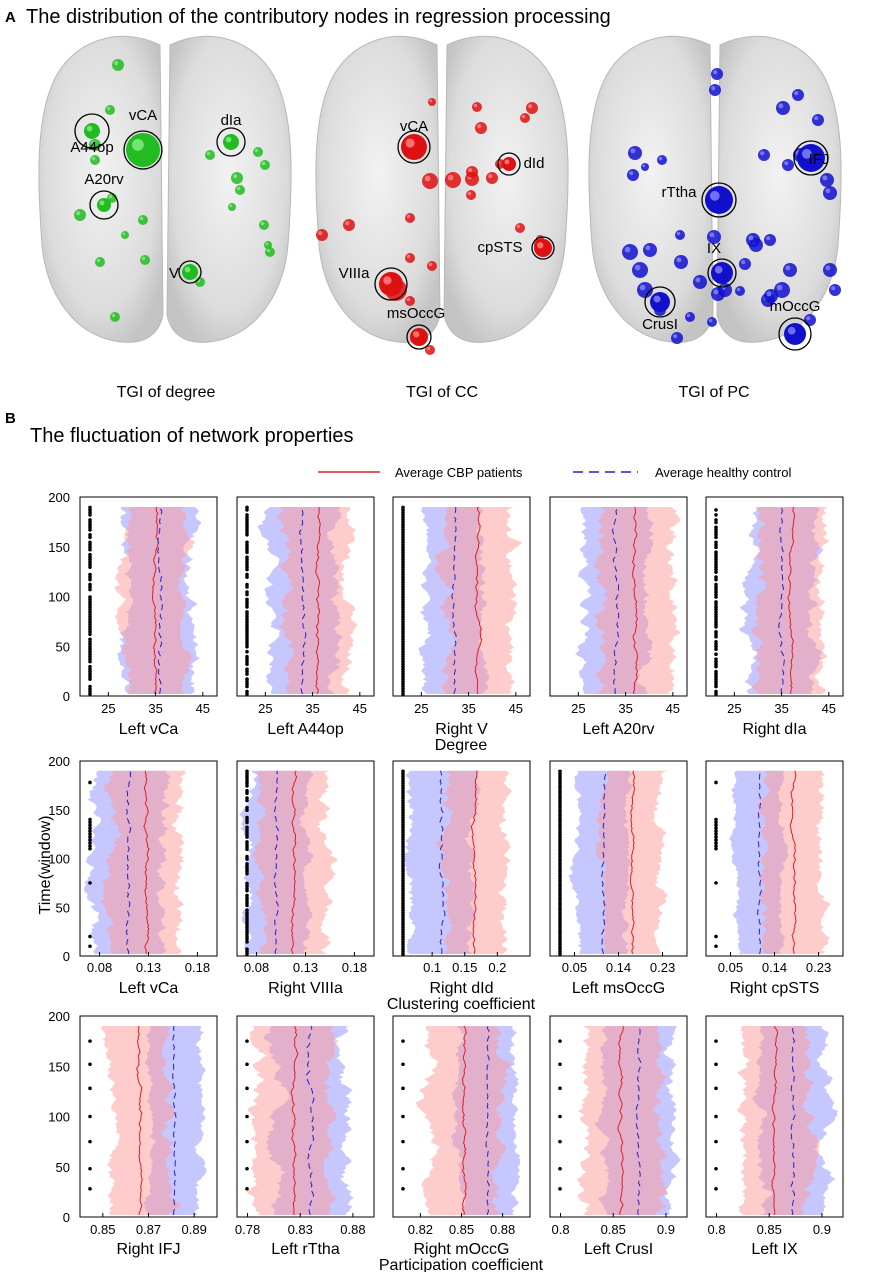 The height and width of the screenshot is (1272, 870). What do you see at coordinates (414, 126) in the screenshot?
I see `node-label: vCA` at bounding box center [414, 126].